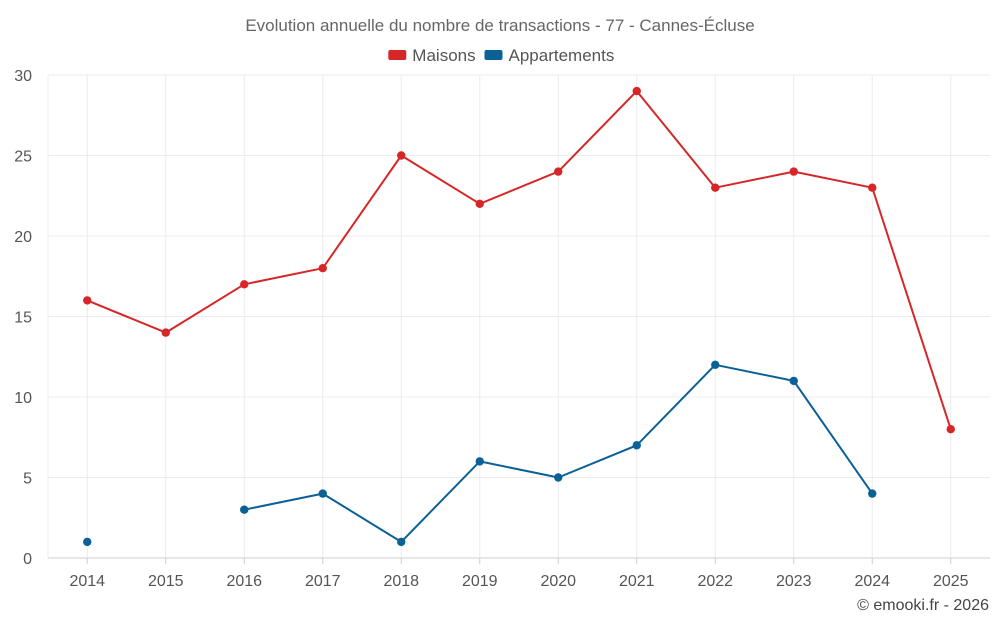 The image size is (1000, 625). What do you see at coordinates (562, 55) in the screenshot?
I see `legend-label: Appartements` at bounding box center [562, 55].